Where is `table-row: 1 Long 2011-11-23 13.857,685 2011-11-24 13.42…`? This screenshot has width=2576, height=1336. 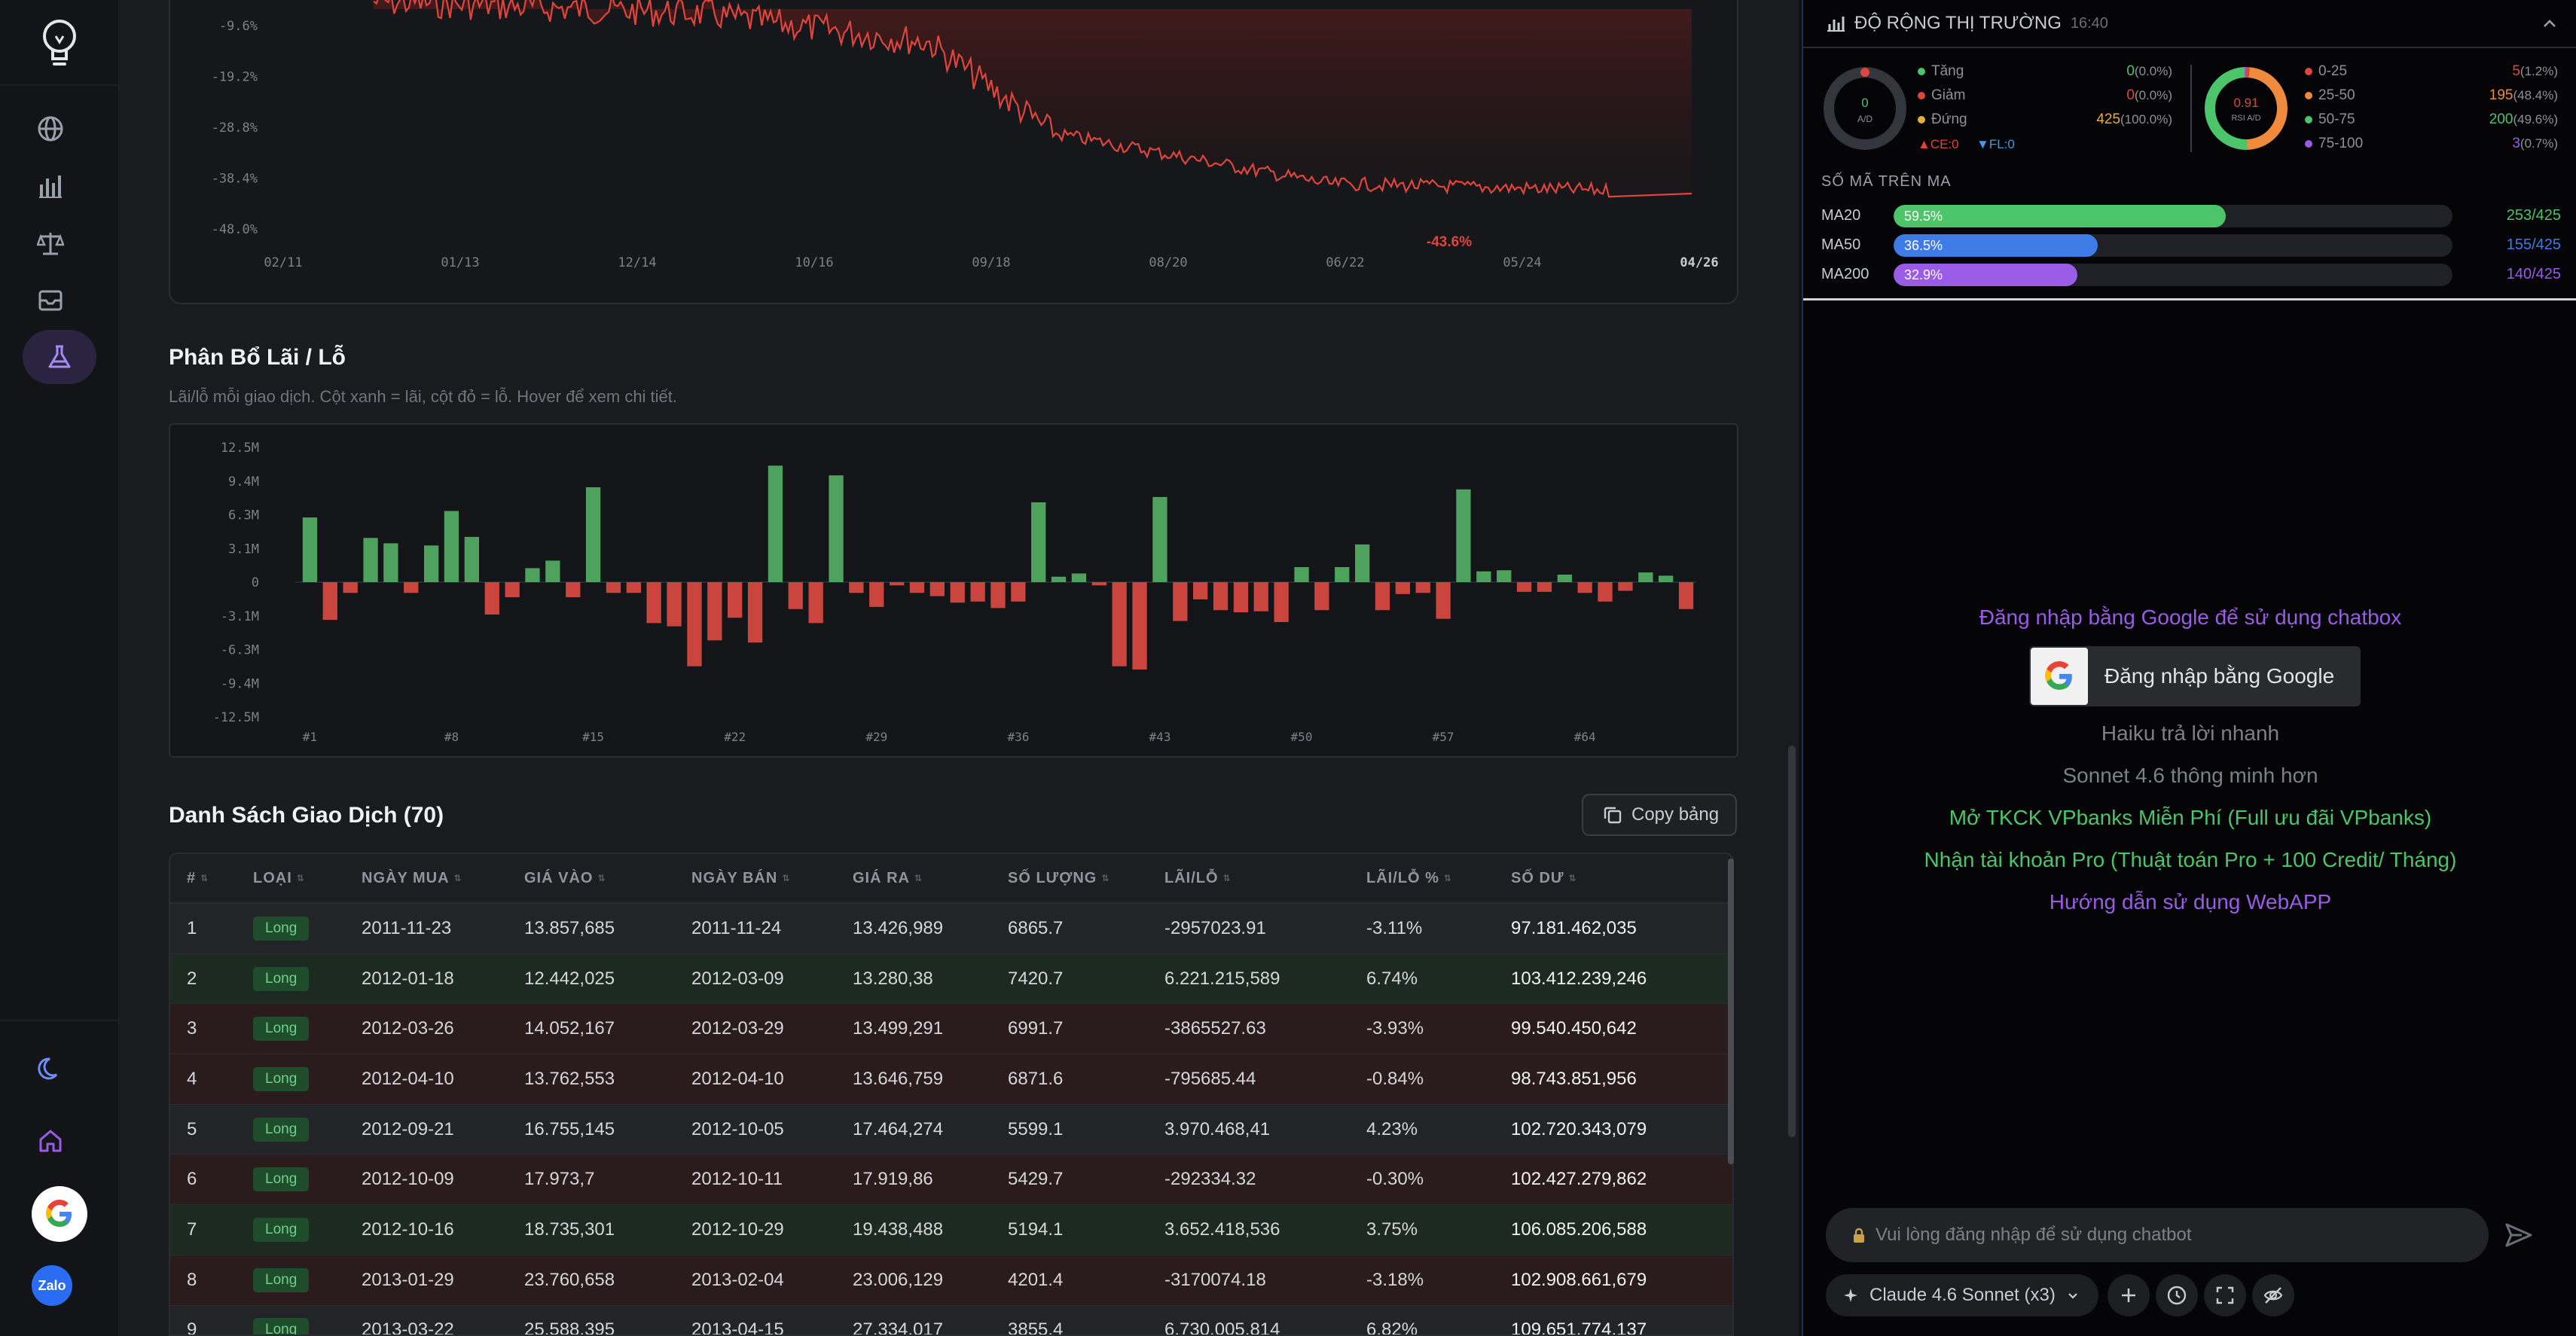
table-row: 1 Long 2011-11-23 13.857,685 2011-11-24 13.42… is located at coordinates (951, 929).